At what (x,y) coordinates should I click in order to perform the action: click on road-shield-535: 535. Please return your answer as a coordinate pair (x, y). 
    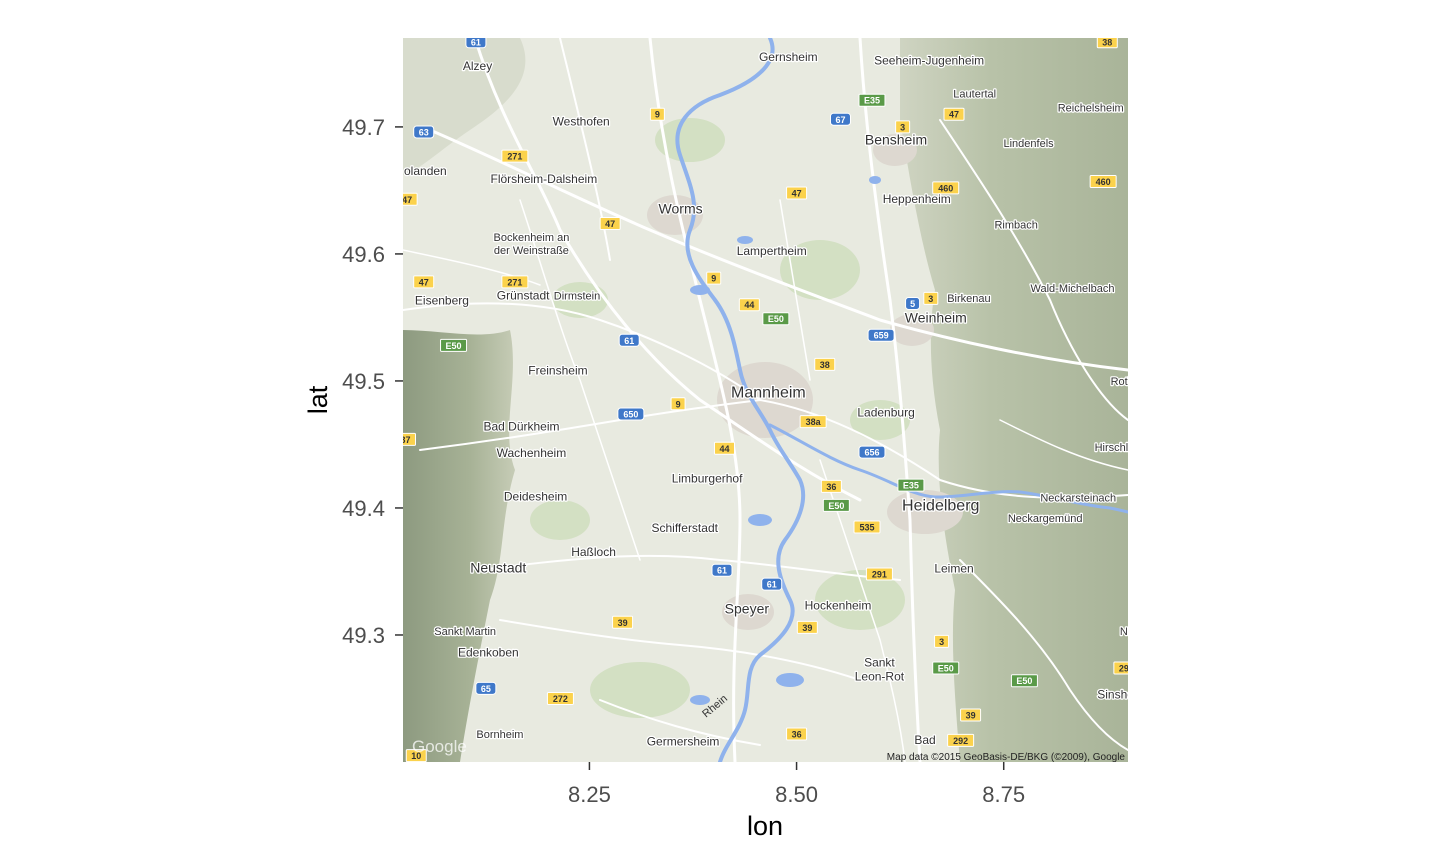
    Looking at the image, I should click on (867, 527).